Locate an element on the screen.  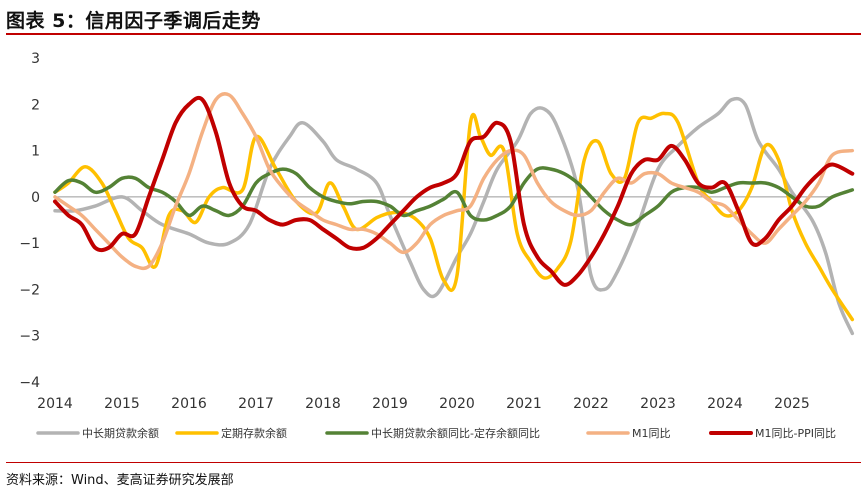
y-tick-label: −3 is located at coordinates (29, 337).